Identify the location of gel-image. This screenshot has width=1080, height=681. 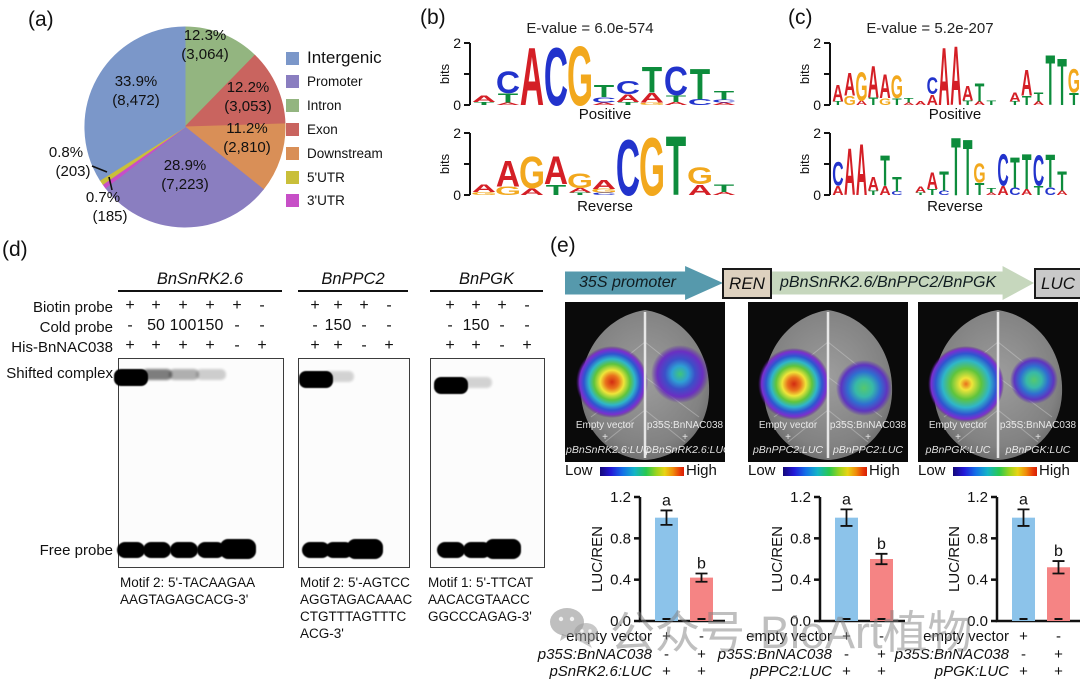
(199, 463).